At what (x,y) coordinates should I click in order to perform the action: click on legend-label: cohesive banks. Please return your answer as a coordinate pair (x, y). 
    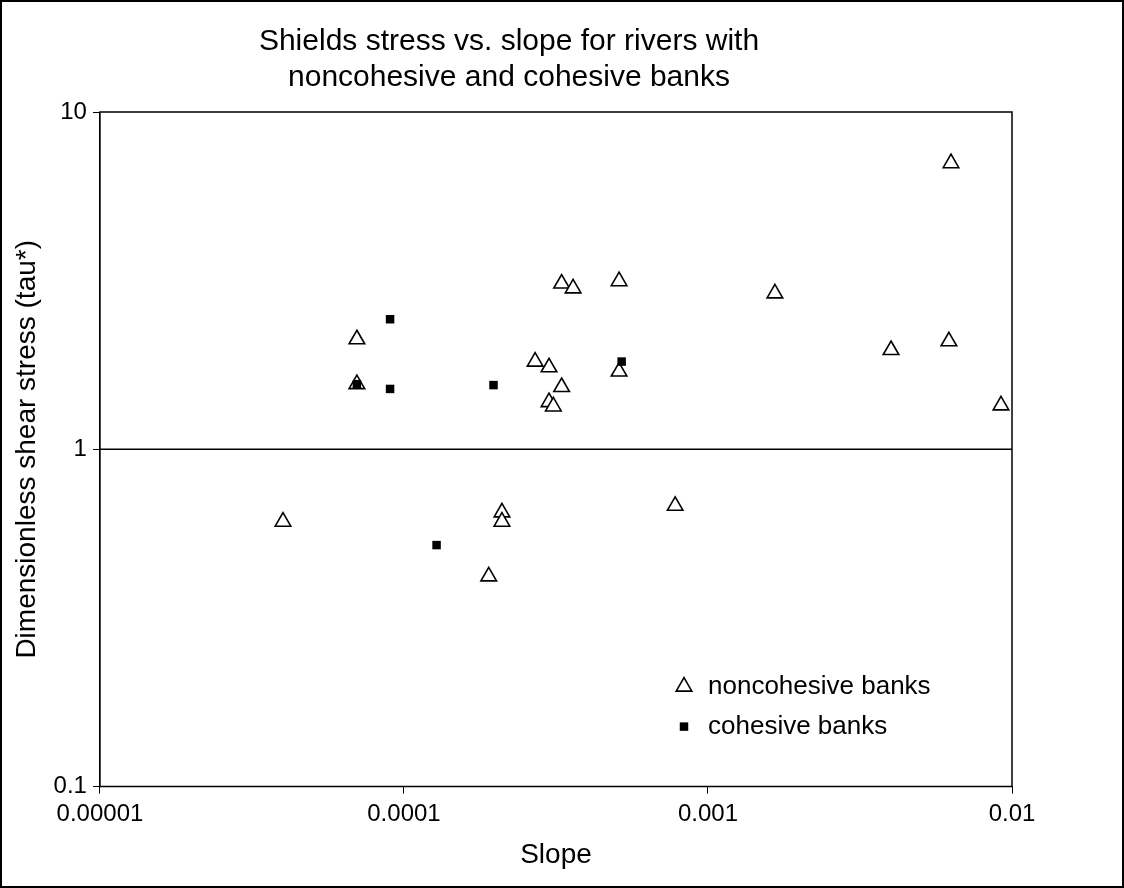
    Looking at the image, I should click on (798, 724).